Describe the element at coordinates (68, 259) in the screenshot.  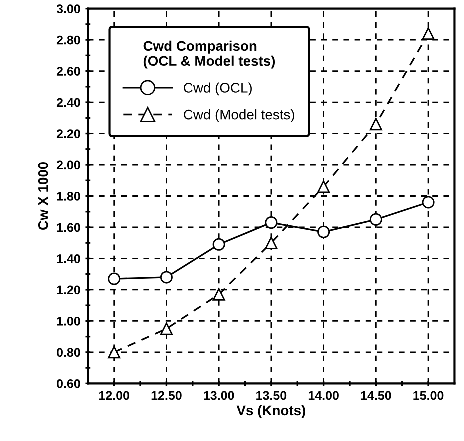
I see `y-tick-label: 1.40` at that location.